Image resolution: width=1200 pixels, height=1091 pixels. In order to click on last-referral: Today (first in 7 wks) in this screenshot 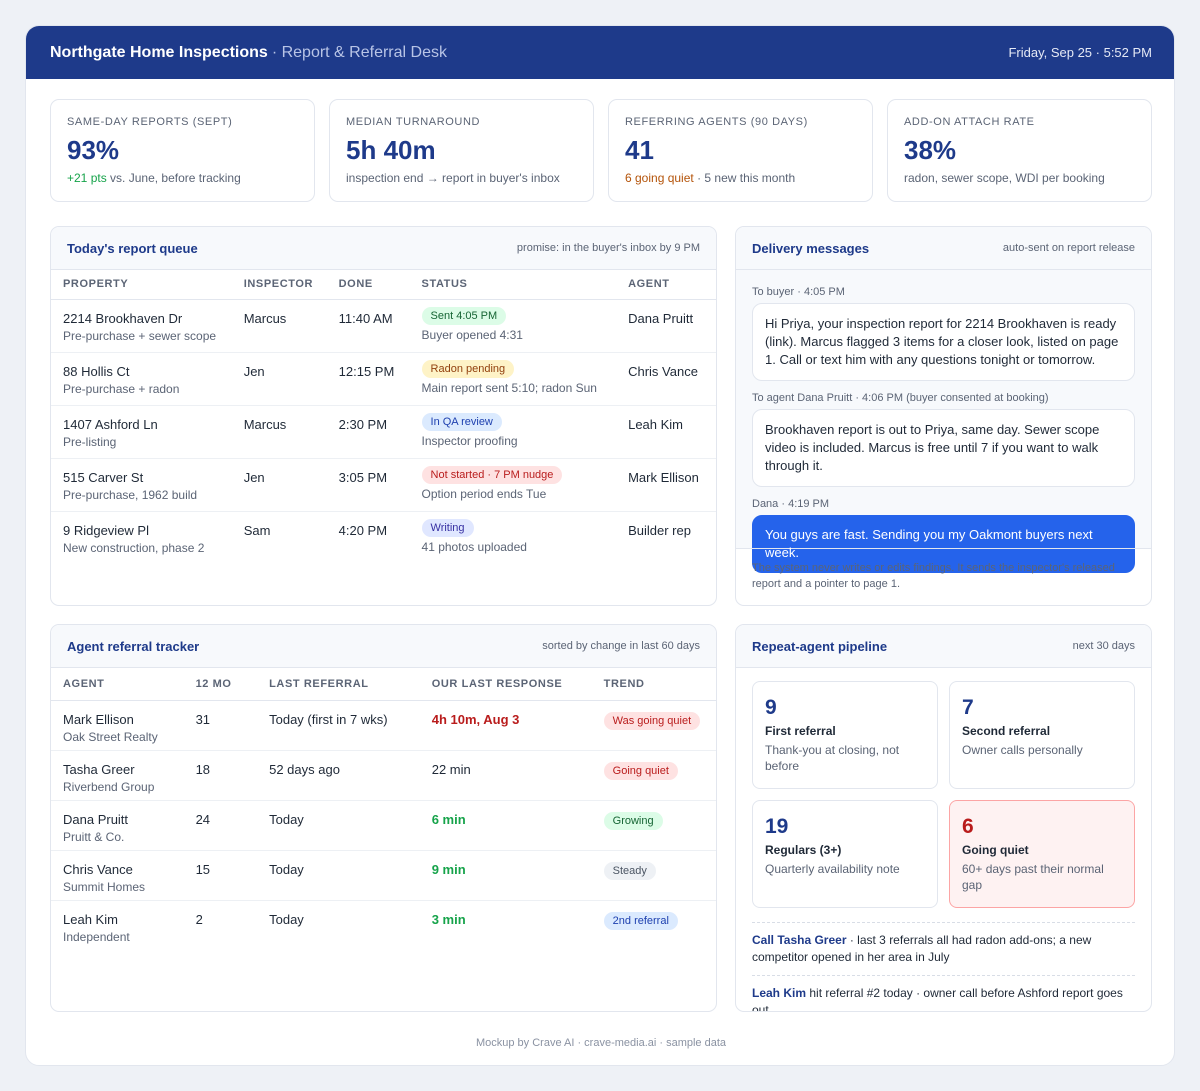, I will do `click(338, 725)`.